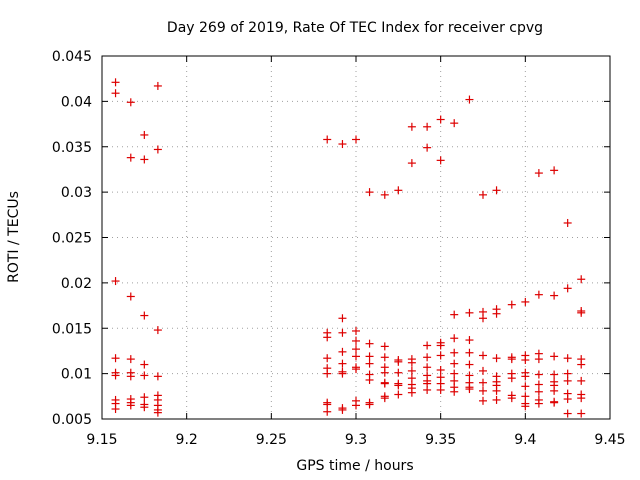  What do you see at coordinates (76, 375) in the screenshot?
I see `y-tick-label: 0.01` at bounding box center [76, 375].